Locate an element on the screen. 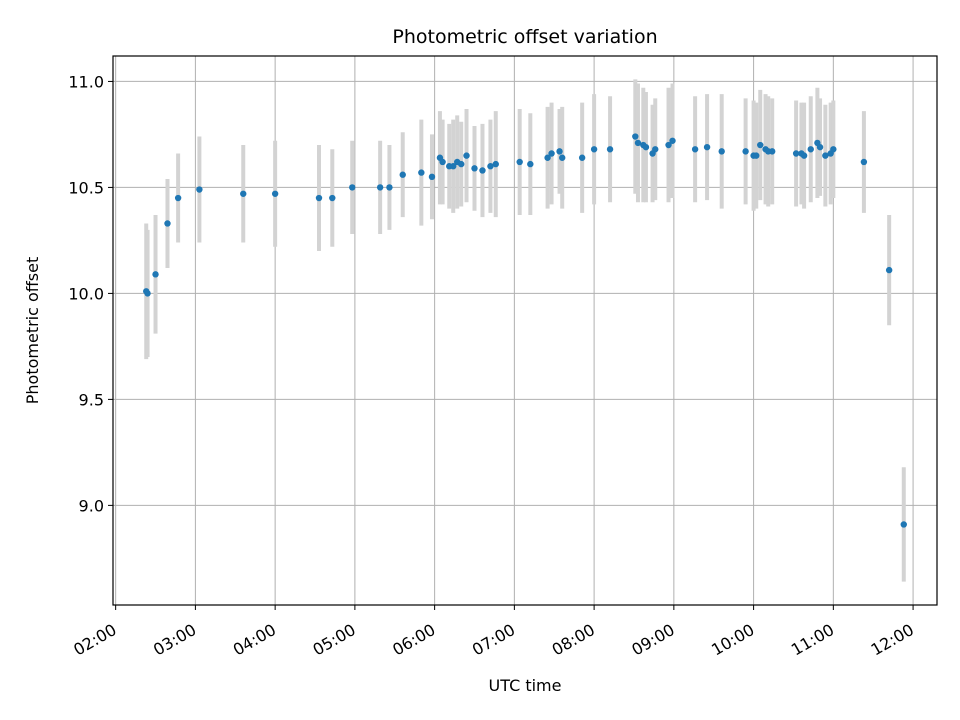 The height and width of the screenshot is (720, 960). x-tick-label: 08:00 is located at coordinates (573, 640).